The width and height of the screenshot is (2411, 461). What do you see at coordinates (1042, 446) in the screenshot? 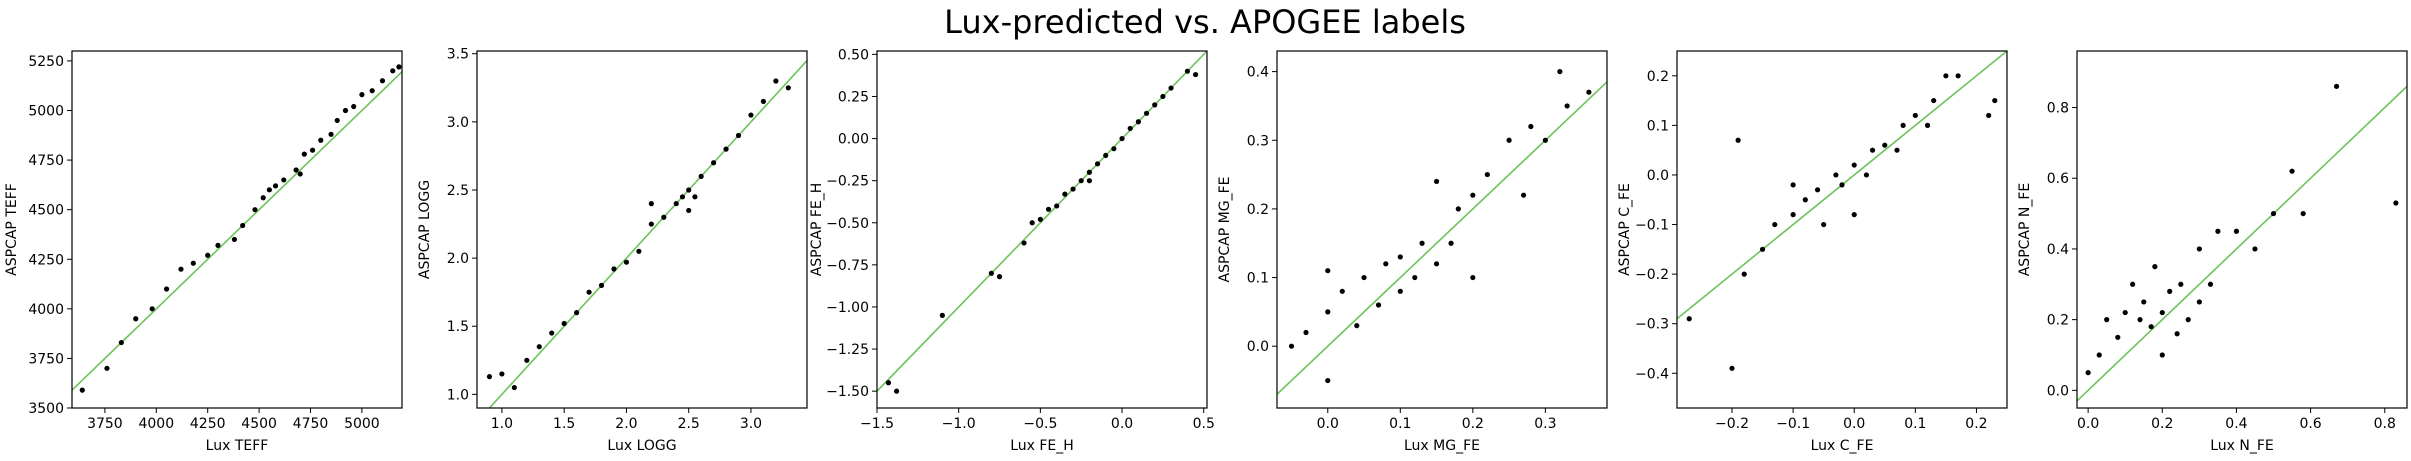
I see `x-axis-label: Lux FE_H` at bounding box center [1042, 446].